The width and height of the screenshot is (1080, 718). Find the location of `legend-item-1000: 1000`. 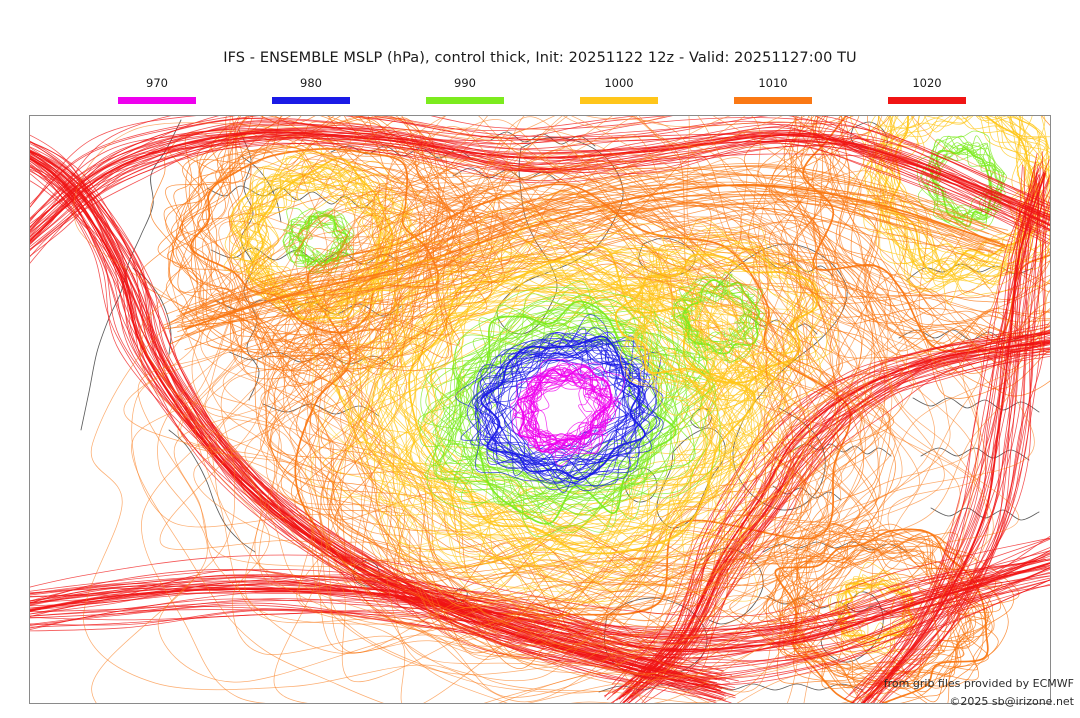

legend-item-1000: 1000 is located at coordinates (619, 90).